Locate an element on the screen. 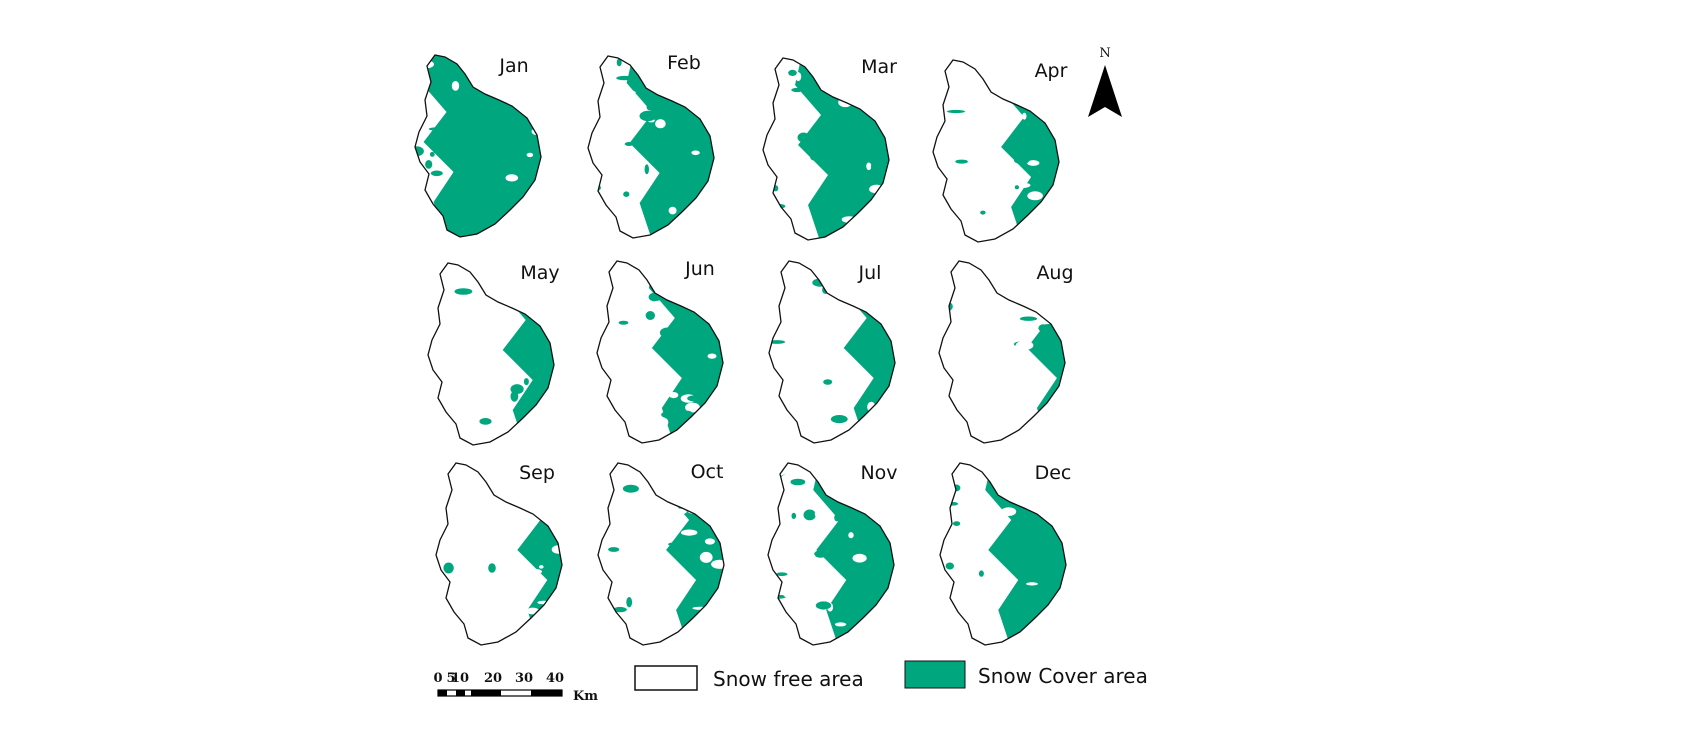 This screenshot has width=1703, height=756. month-panel-may is located at coordinates (491, 354).